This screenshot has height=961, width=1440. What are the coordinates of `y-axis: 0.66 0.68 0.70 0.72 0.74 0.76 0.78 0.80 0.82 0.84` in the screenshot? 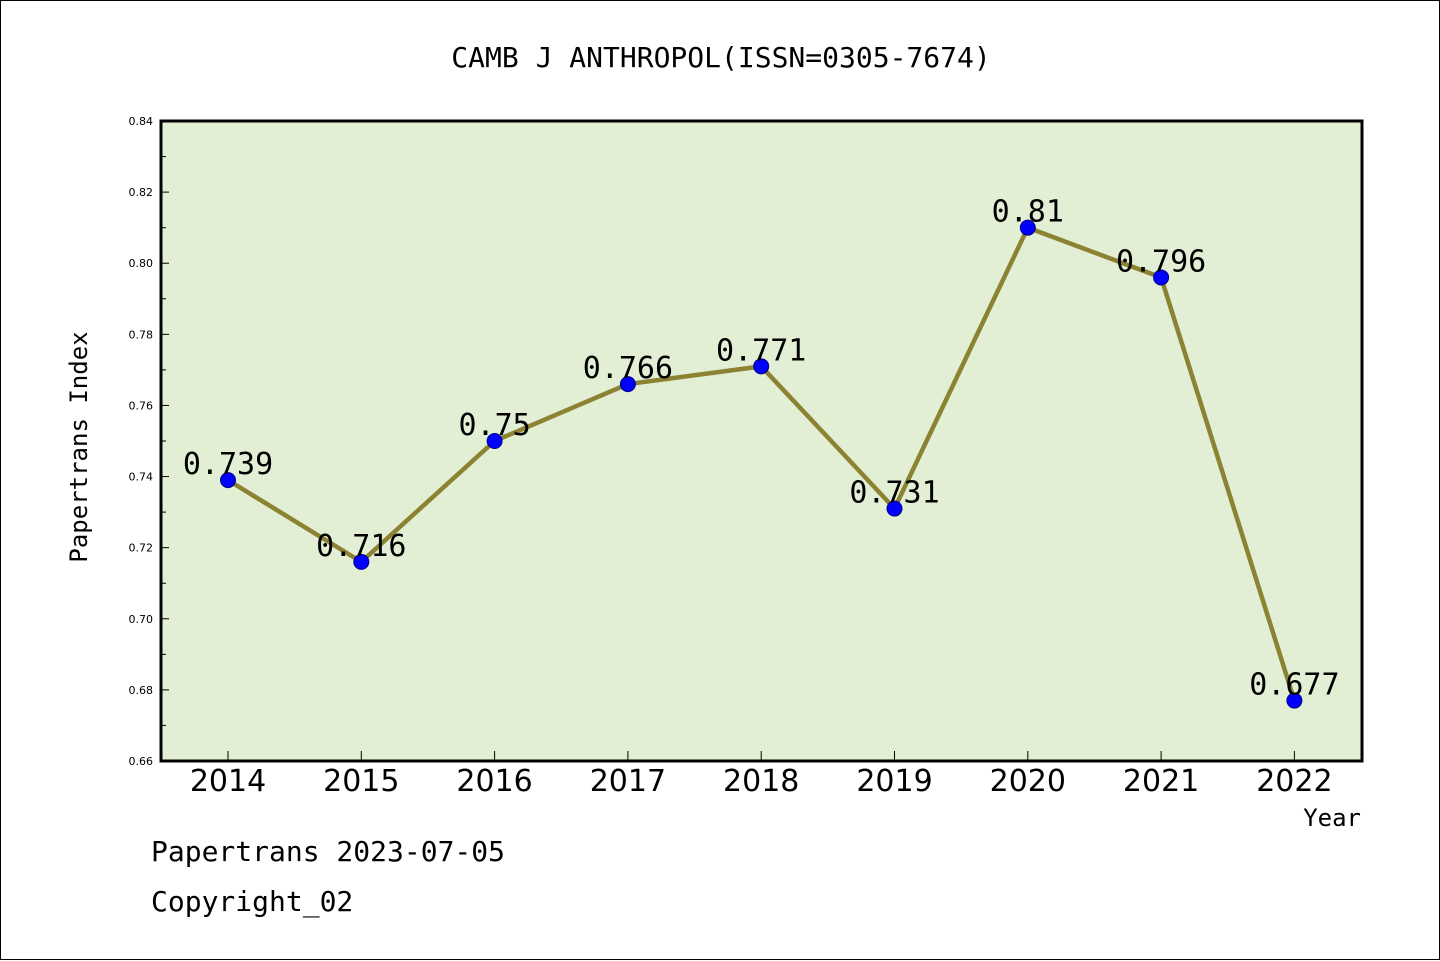 It's located at (149, 441).